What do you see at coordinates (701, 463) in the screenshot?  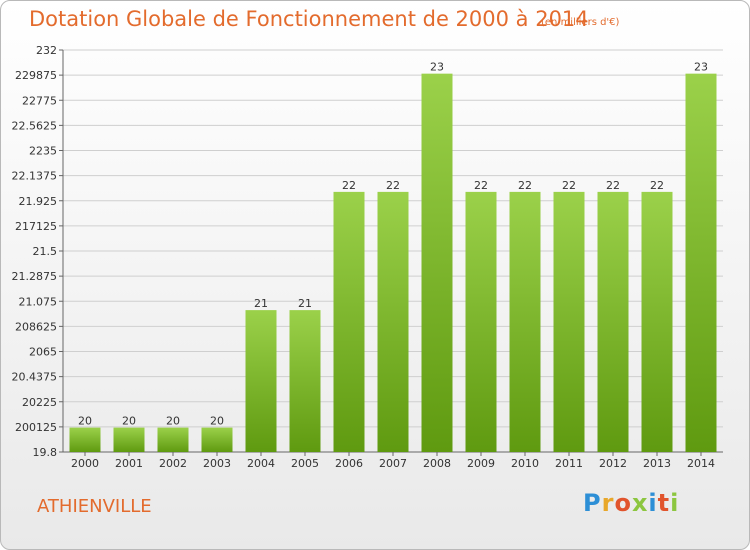 I see `x-tick-label: 2014` at bounding box center [701, 463].